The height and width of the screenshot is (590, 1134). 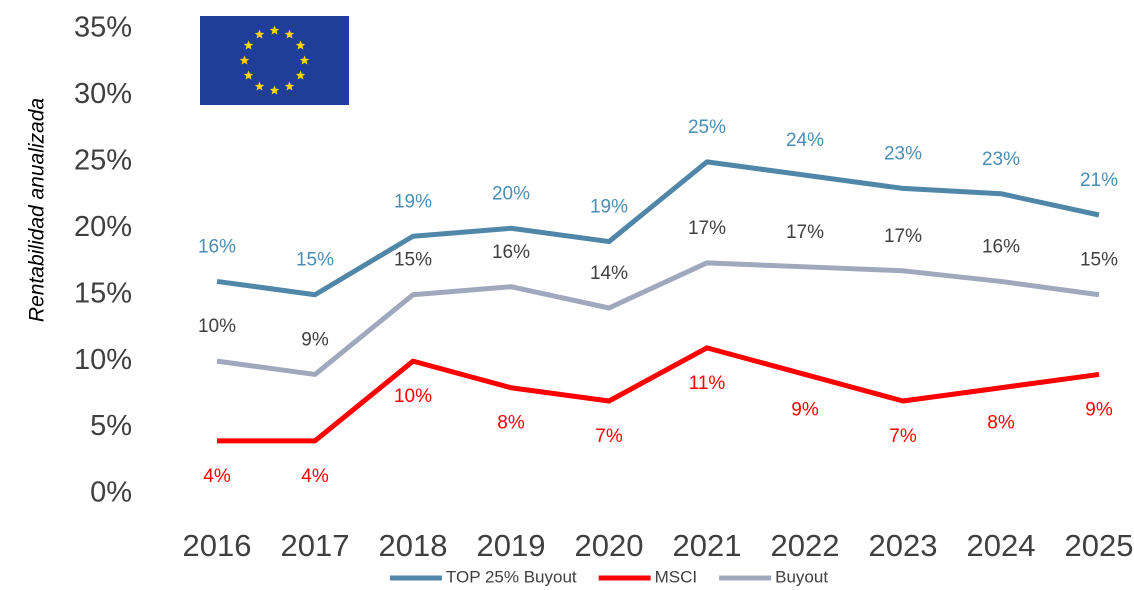 I want to click on x-tick-label: 2025, so click(x=1099, y=545).